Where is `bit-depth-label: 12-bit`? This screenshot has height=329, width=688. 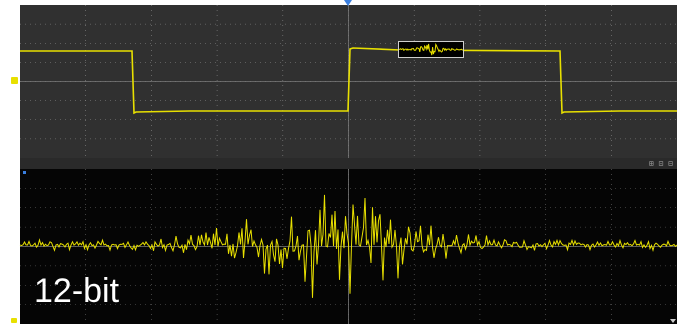 bit-depth-label: 12-bit is located at coordinates (77, 291).